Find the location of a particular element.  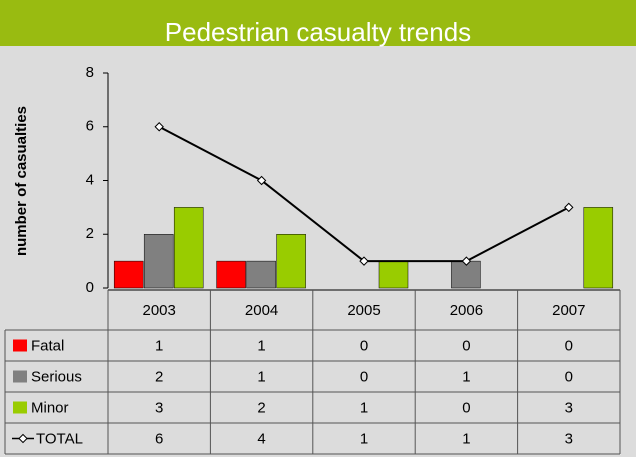

legend-marker is located at coordinates (23, 438).